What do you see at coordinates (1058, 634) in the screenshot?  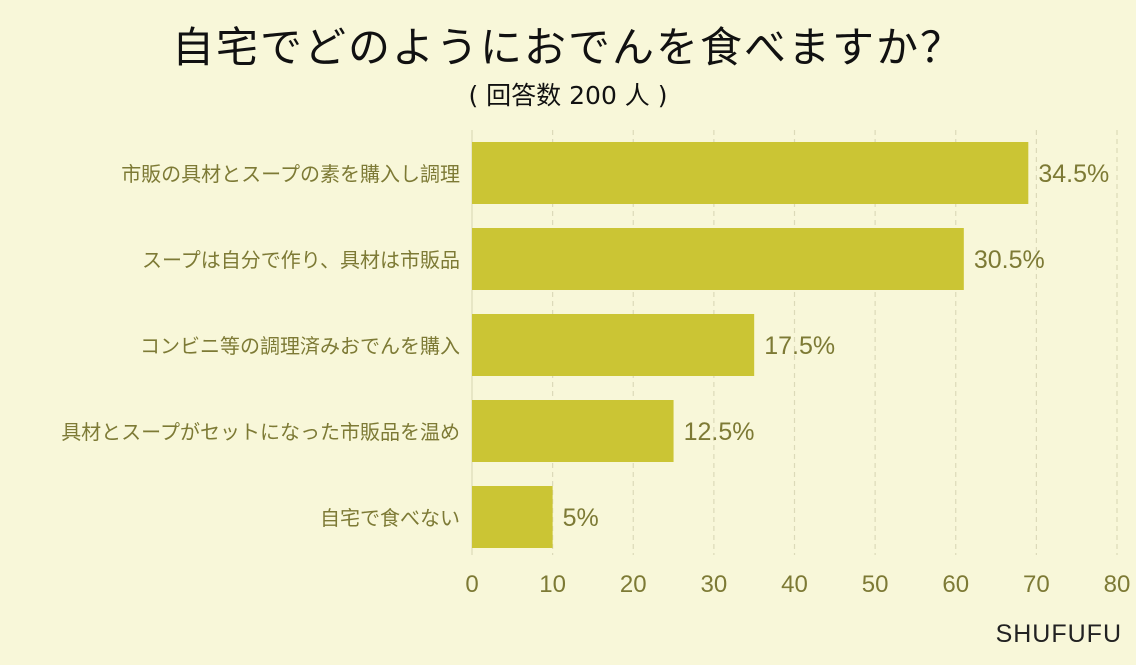 I see `brand-logo-text: SHUFUFU` at bounding box center [1058, 634].